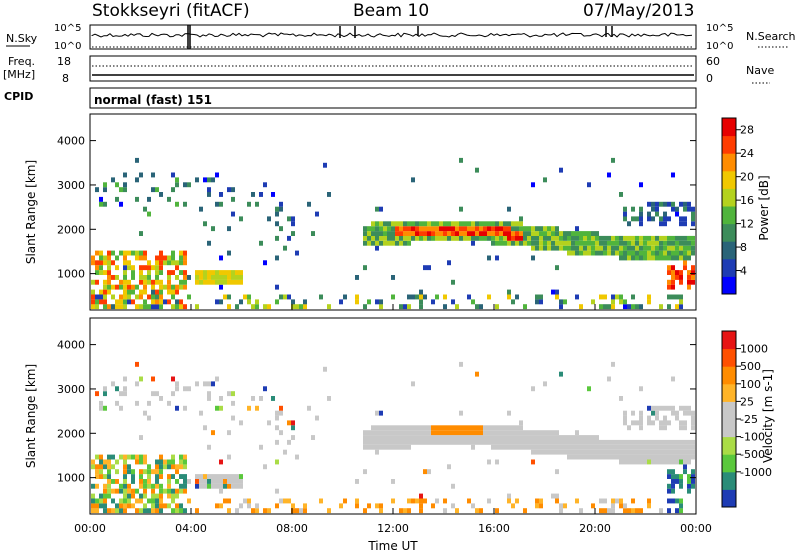 Image resolution: width=800 pixels, height=554 pixels. I want to click on noise-lines, so click(392, 37).